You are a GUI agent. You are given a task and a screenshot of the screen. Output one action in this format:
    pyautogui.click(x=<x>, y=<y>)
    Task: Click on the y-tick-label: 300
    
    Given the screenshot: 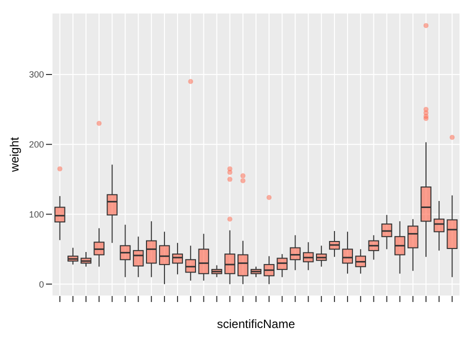 What is the action you would take?
    pyautogui.click(x=36, y=75)
    